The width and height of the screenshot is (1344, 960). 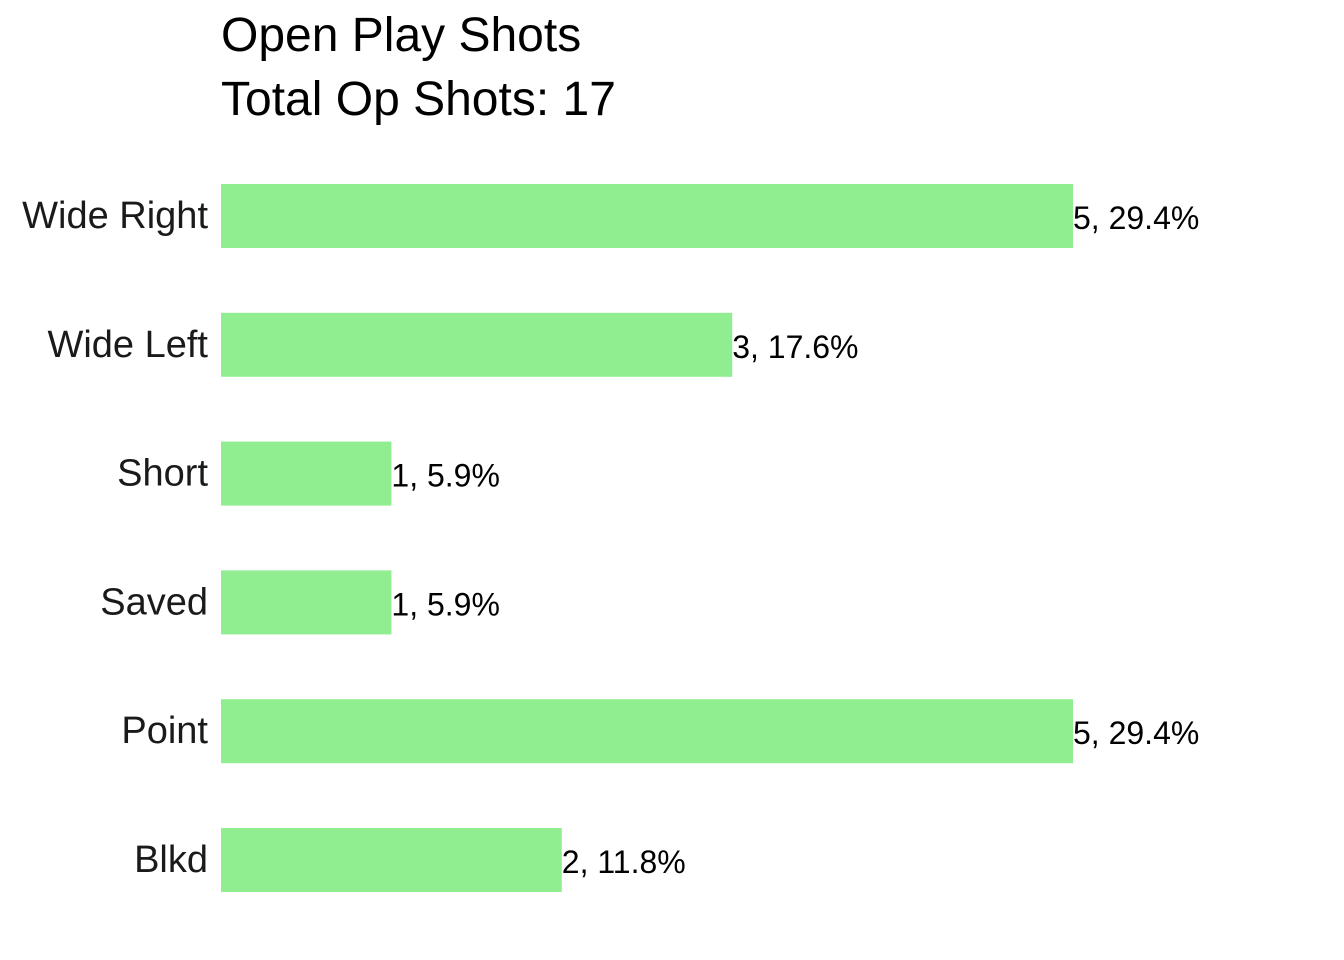 I want to click on bar-point, so click(x=647, y=731).